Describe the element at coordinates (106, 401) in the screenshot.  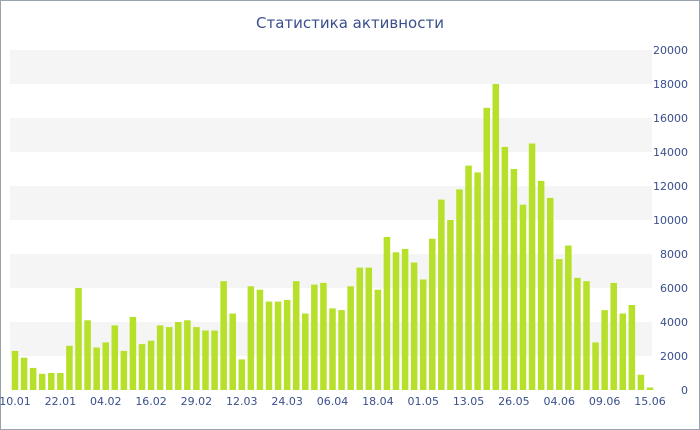
I see `x-tick-label: 04.02` at that location.